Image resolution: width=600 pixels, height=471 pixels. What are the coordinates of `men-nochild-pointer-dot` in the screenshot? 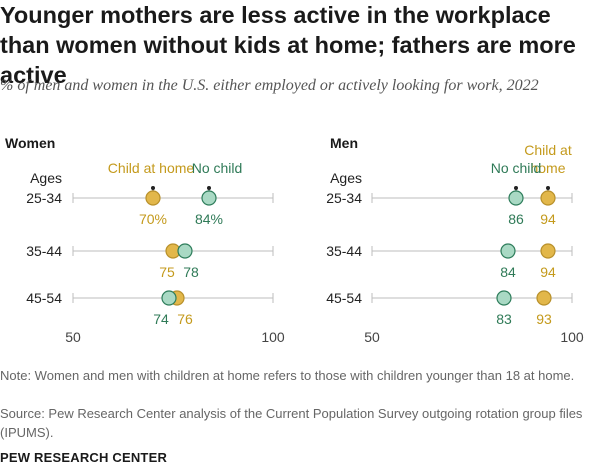 It's located at (516, 188).